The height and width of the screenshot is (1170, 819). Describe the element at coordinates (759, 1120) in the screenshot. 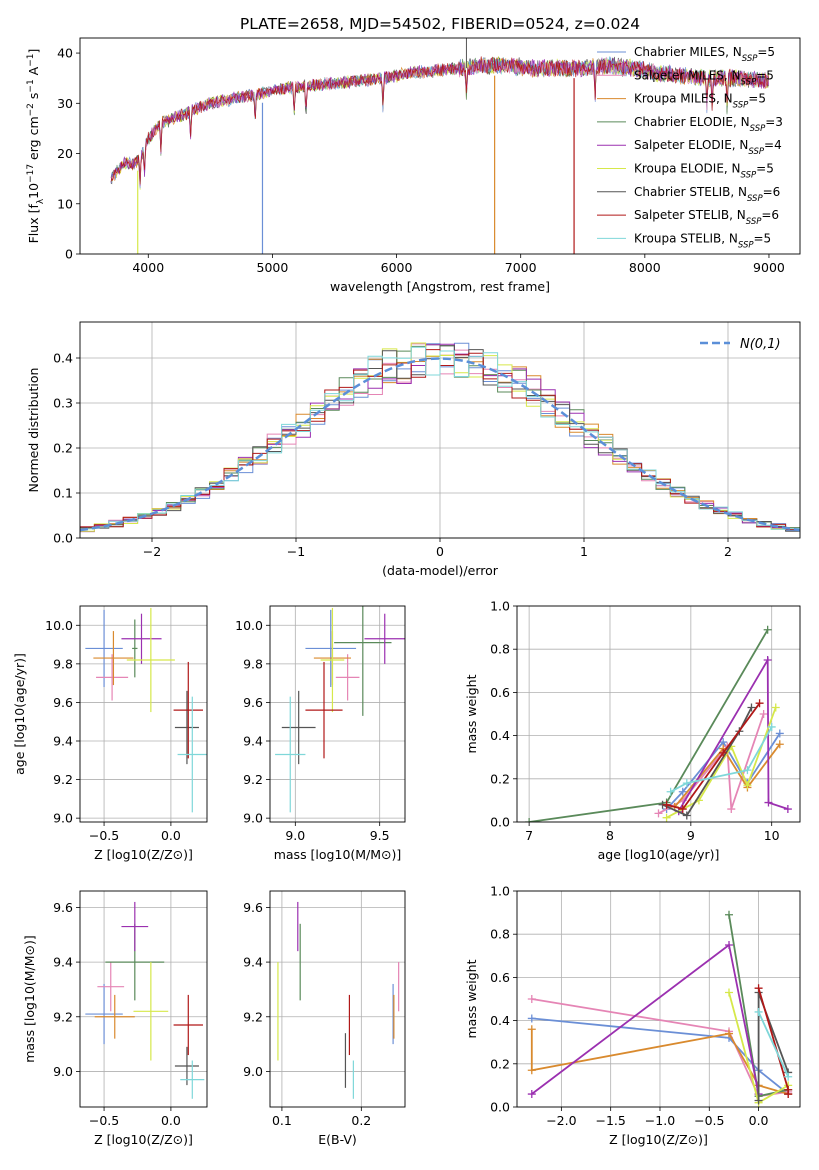

I see `x-tick-label: 0.0` at that location.